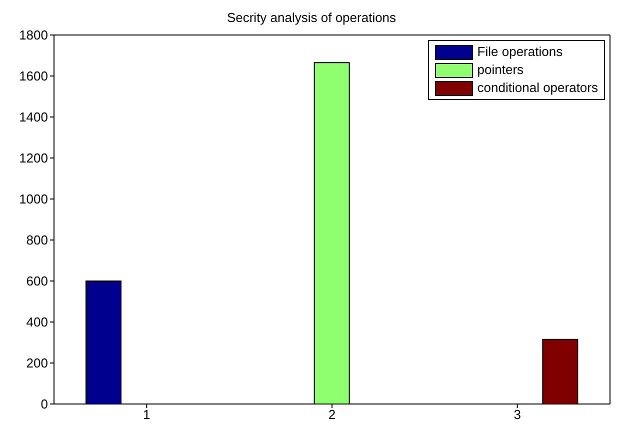 The image size is (623, 436). What do you see at coordinates (33, 199) in the screenshot?
I see `y-tick-label: 1000` at bounding box center [33, 199].